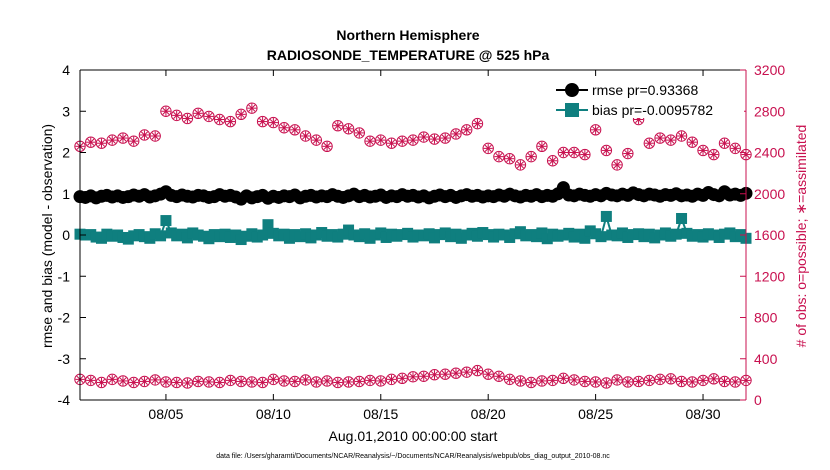 The image size is (830, 470). What do you see at coordinates (595, 414) in the screenshot?
I see `x-tick-label: 08/25` at bounding box center [595, 414].